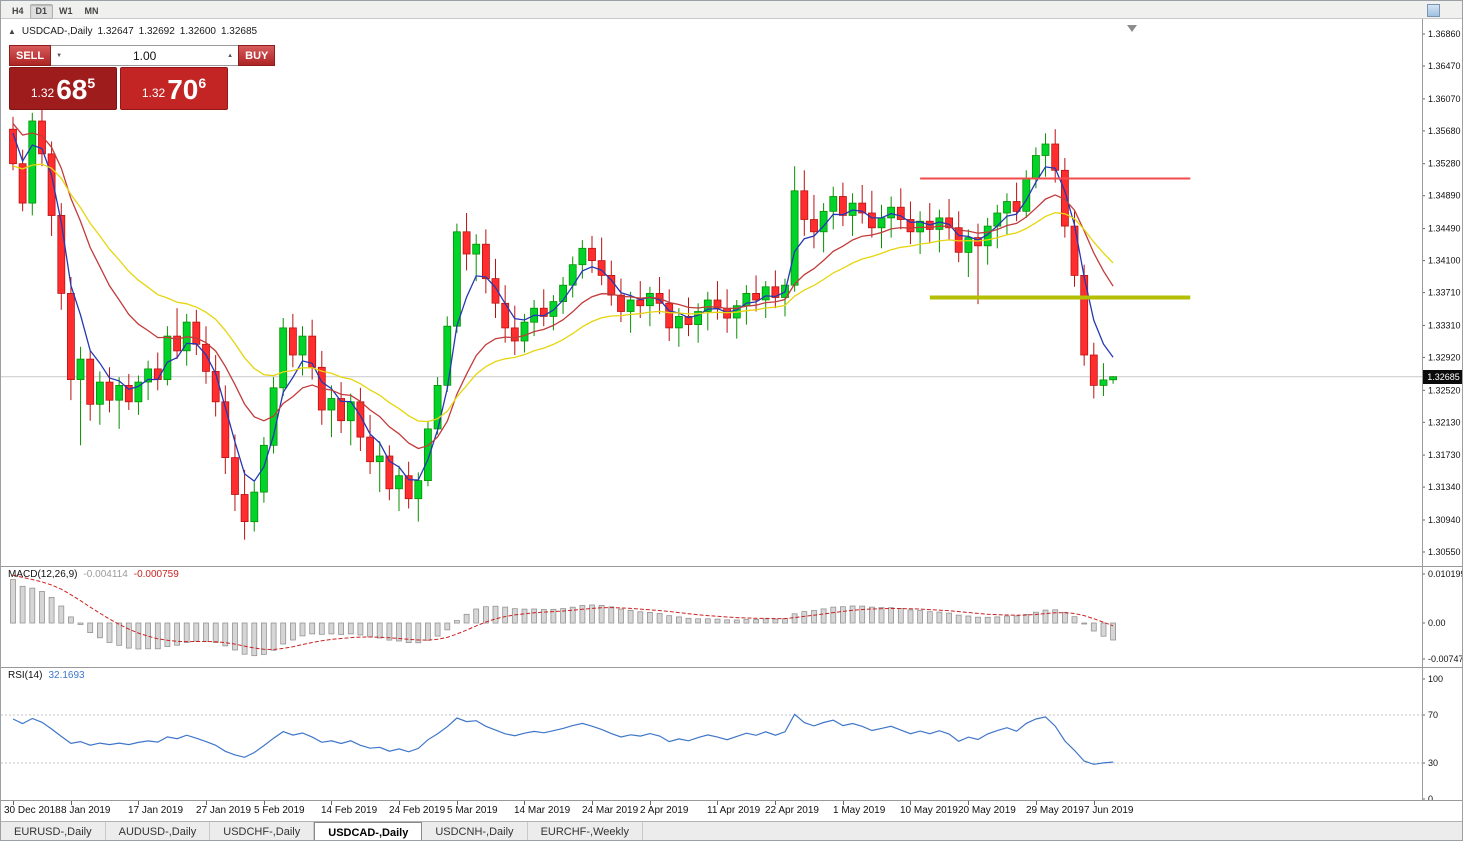  What do you see at coordinates (1444, 520) in the screenshot?
I see `price-axis-label: 1.30940` at bounding box center [1444, 520].